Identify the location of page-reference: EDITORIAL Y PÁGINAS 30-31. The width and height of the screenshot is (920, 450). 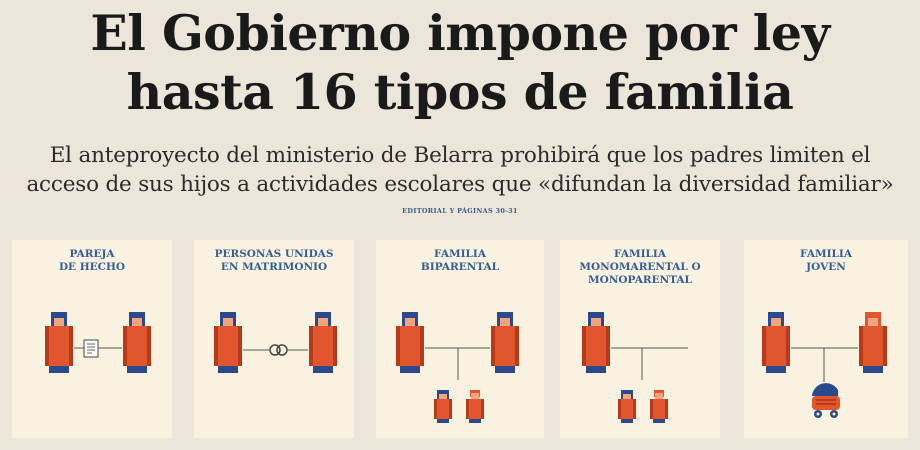
(460, 211).